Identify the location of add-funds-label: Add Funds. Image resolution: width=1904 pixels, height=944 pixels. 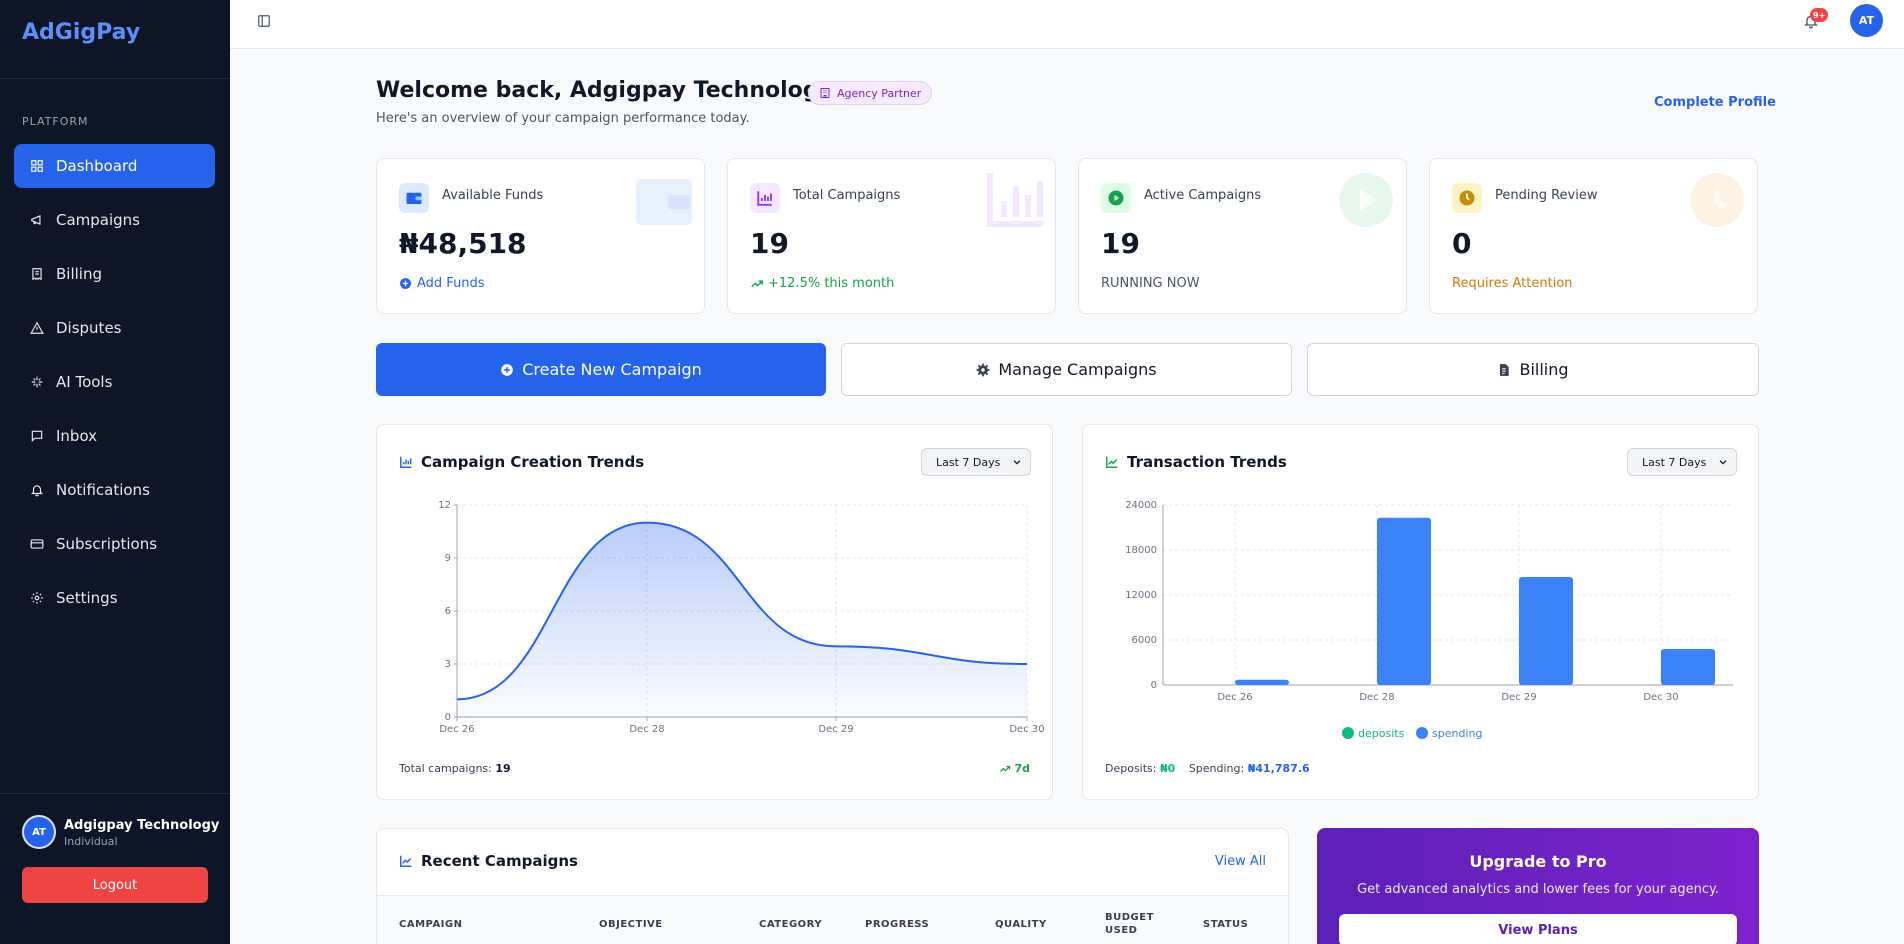
(451, 283).